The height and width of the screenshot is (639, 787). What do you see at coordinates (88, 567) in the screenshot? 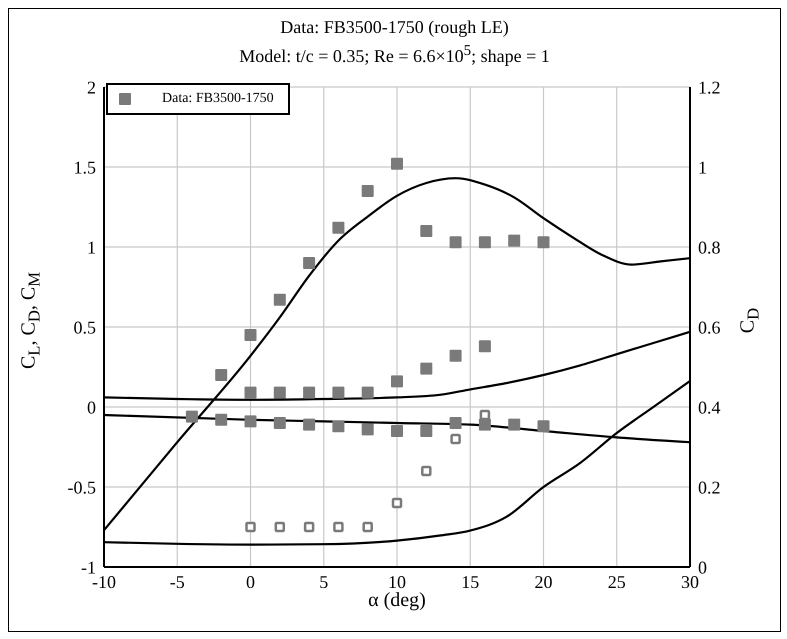
I see `y-tick-label: -1` at bounding box center [88, 567].